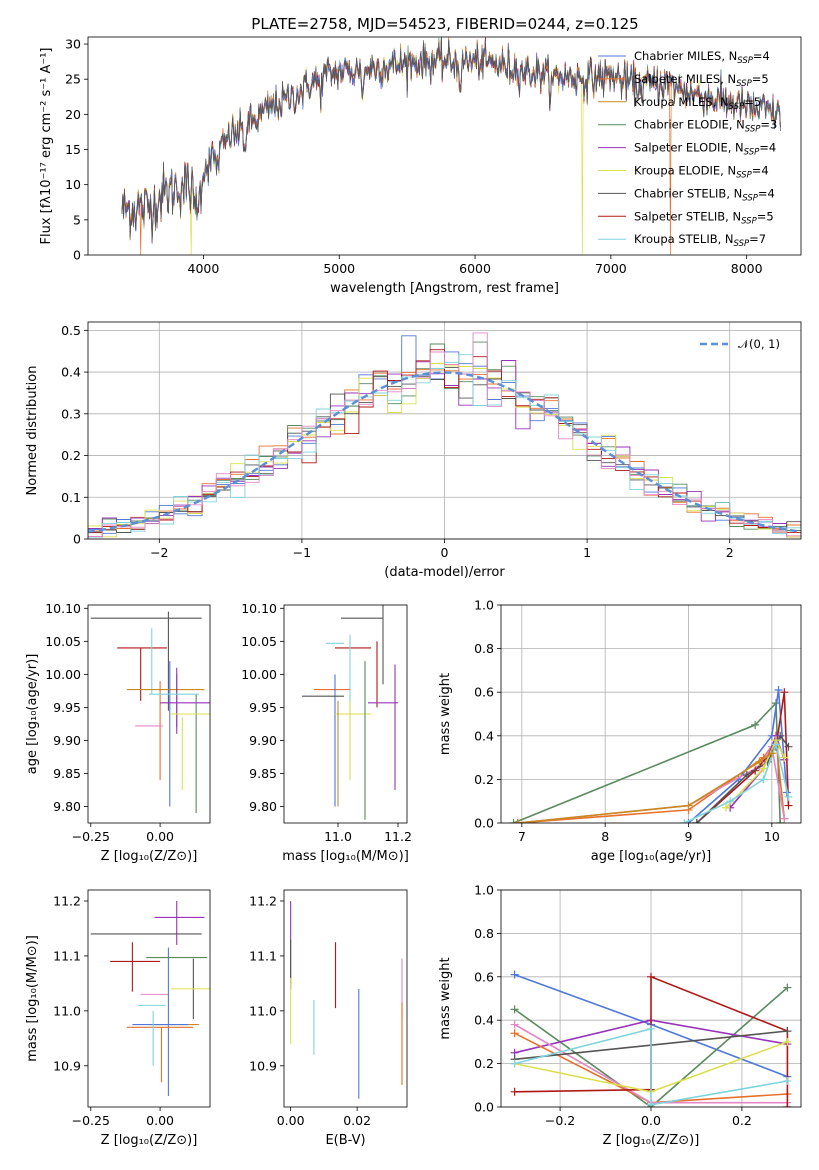 This screenshot has height=1170, width=819. Describe the element at coordinates (63, 608) in the screenshot. I see `age_vs_Z-ytick-label: 10.10` at that location.